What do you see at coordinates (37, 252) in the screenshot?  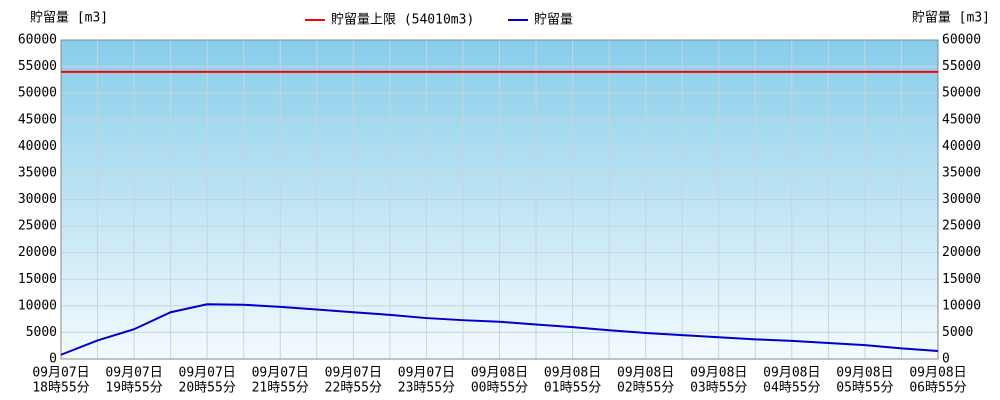 I see `y-tick-label: 20000` at bounding box center [37, 252].